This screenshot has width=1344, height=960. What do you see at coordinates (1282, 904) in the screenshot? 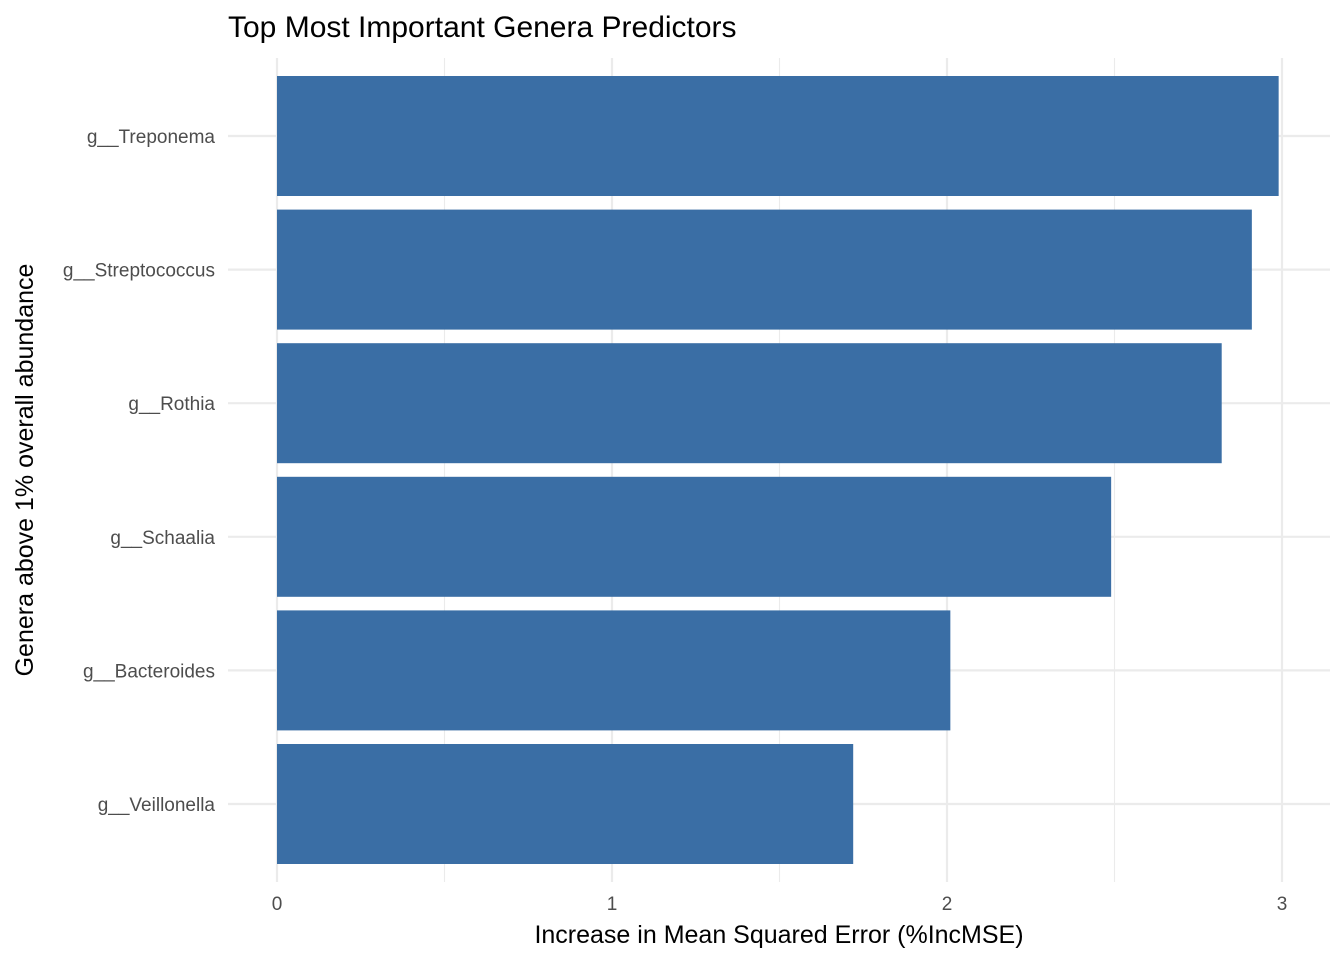
I see `x-tick-label: 3` at bounding box center [1282, 904].